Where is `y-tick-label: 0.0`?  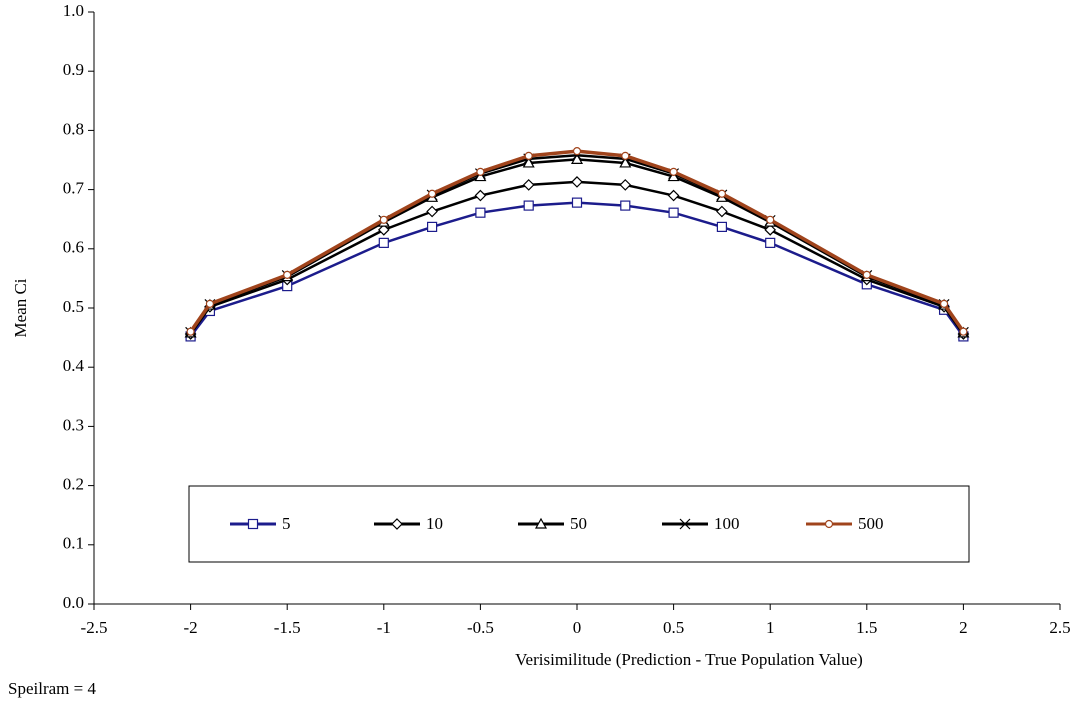 y-tick-label: 0.0 is located at coordinates (73, 602).